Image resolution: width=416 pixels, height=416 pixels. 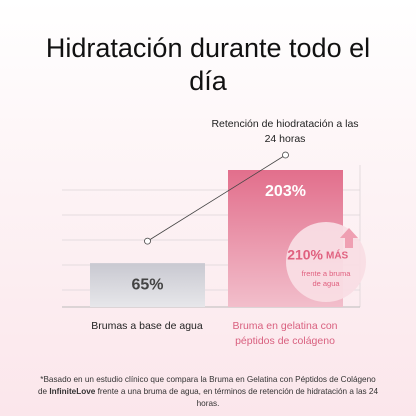 I want to click on badge-arrow, so click(x=349, y=238).